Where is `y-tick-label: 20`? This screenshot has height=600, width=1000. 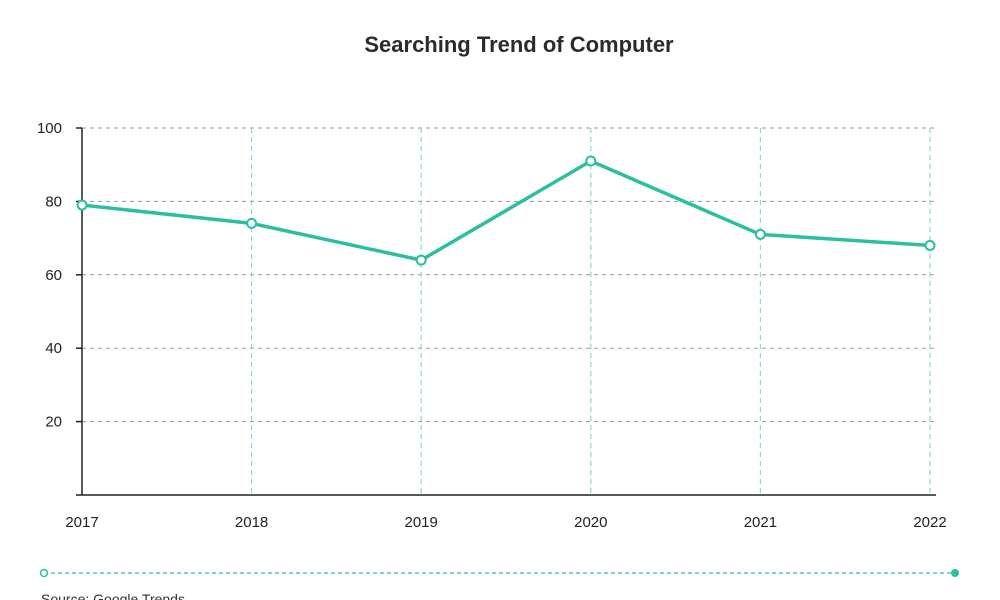 y-tick-label: 20 is located at coordinates (53, 422).